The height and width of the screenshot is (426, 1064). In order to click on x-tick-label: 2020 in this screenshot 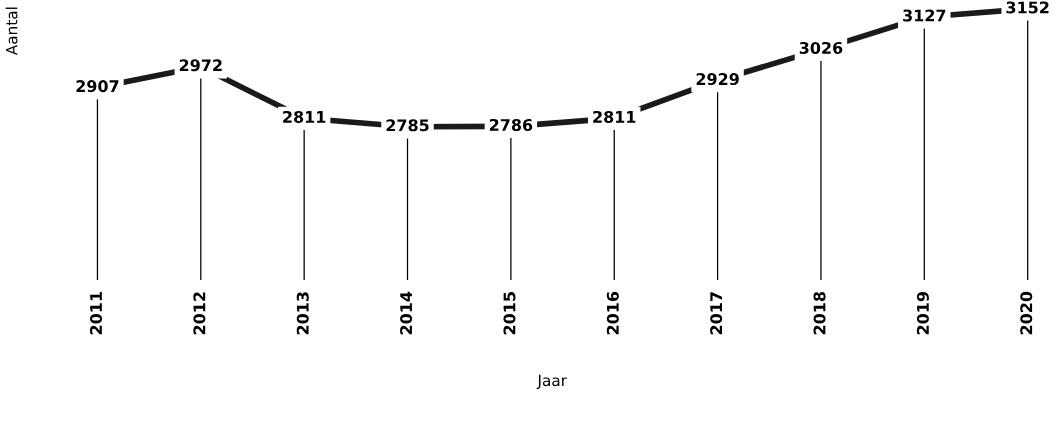, I will do `click(1026, 313)`.